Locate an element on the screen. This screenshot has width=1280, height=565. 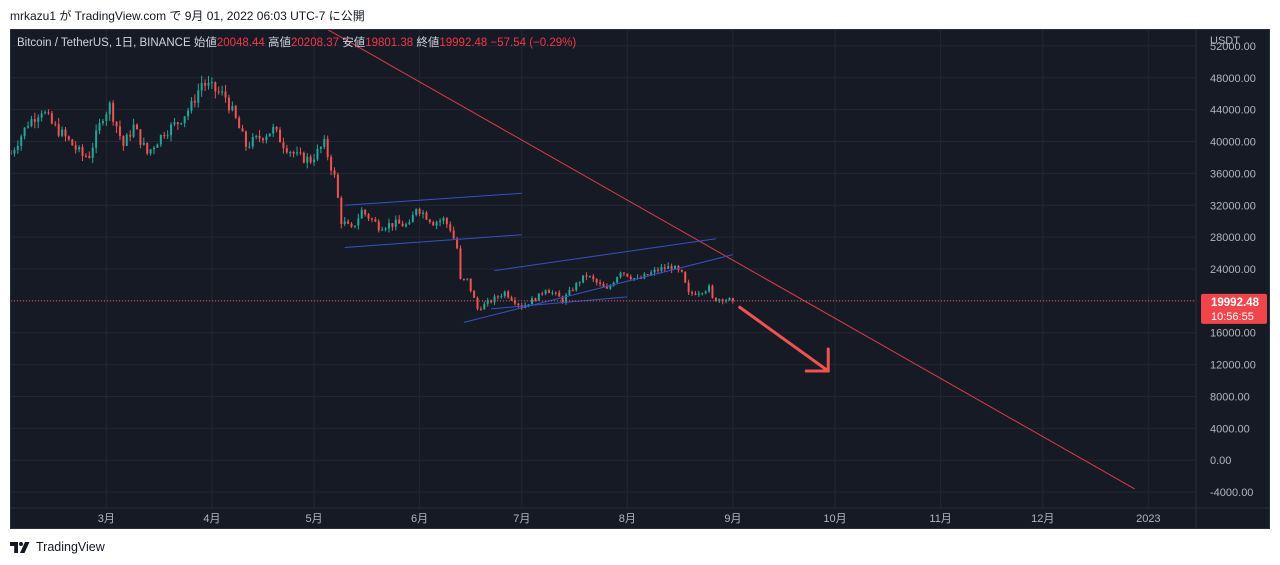
y-tick-label: 32000.00 is located at coordinates (1233, 206).